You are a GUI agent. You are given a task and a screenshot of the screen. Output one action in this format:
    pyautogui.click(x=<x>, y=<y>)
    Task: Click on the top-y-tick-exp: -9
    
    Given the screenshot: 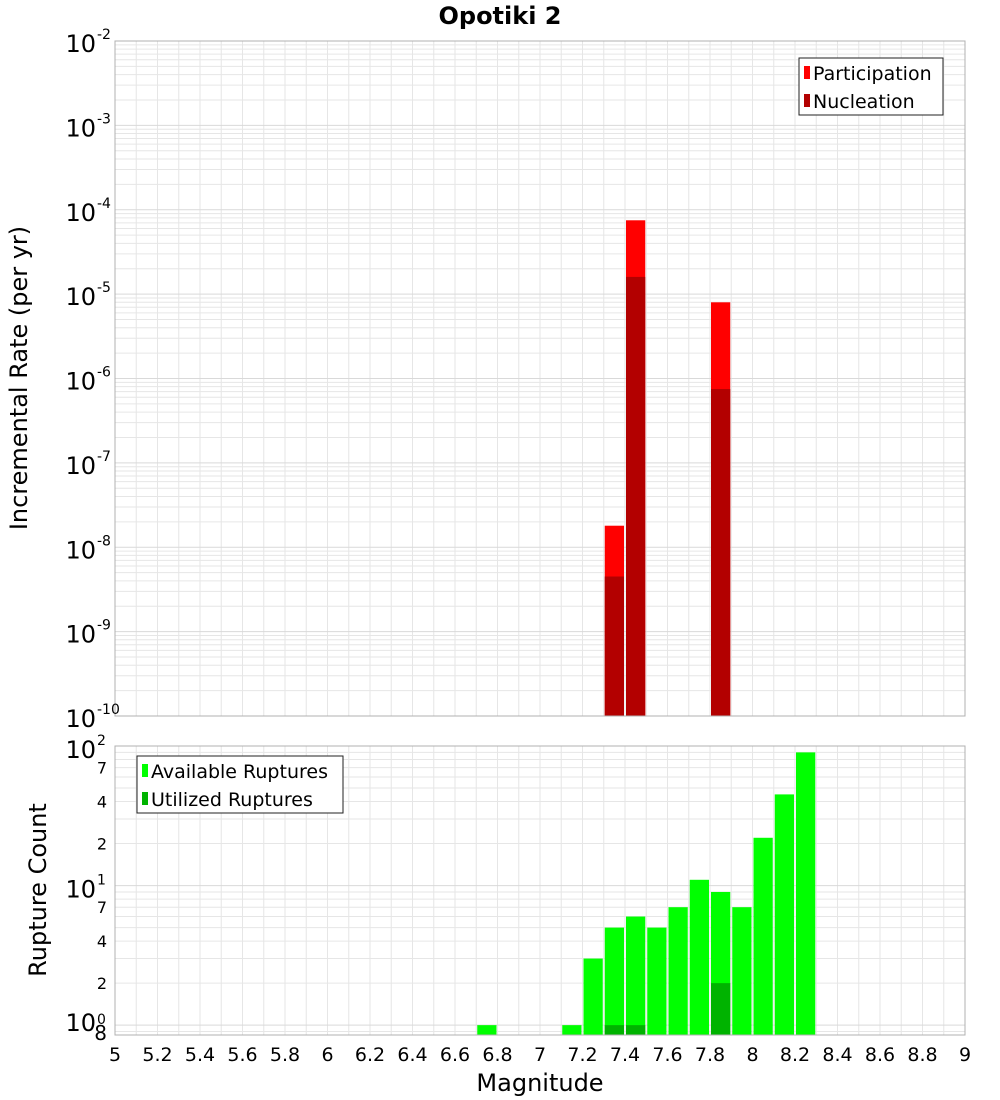 What is the action you would take?
    pyautogui.click(x=104, y=626)
    